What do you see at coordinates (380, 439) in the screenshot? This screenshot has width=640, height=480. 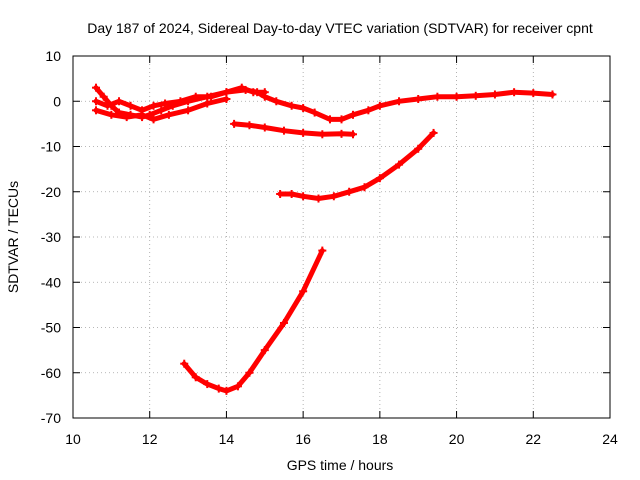 I see `x-tick-label: 18` at bounding box center [380, 439].